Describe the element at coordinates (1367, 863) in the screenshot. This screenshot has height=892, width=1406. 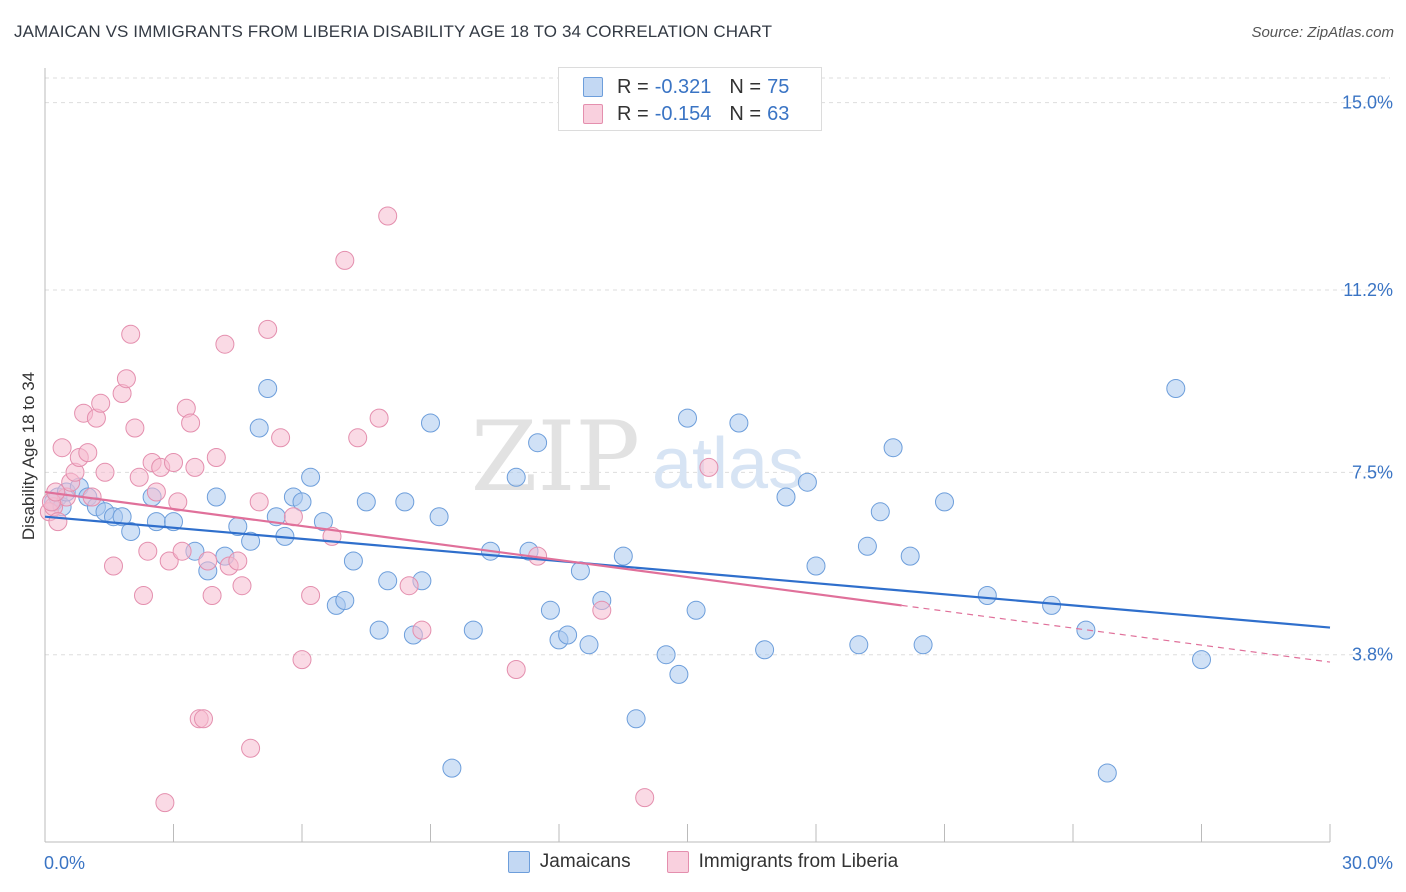
I see `x-tick-label: 30.0%` at that location.